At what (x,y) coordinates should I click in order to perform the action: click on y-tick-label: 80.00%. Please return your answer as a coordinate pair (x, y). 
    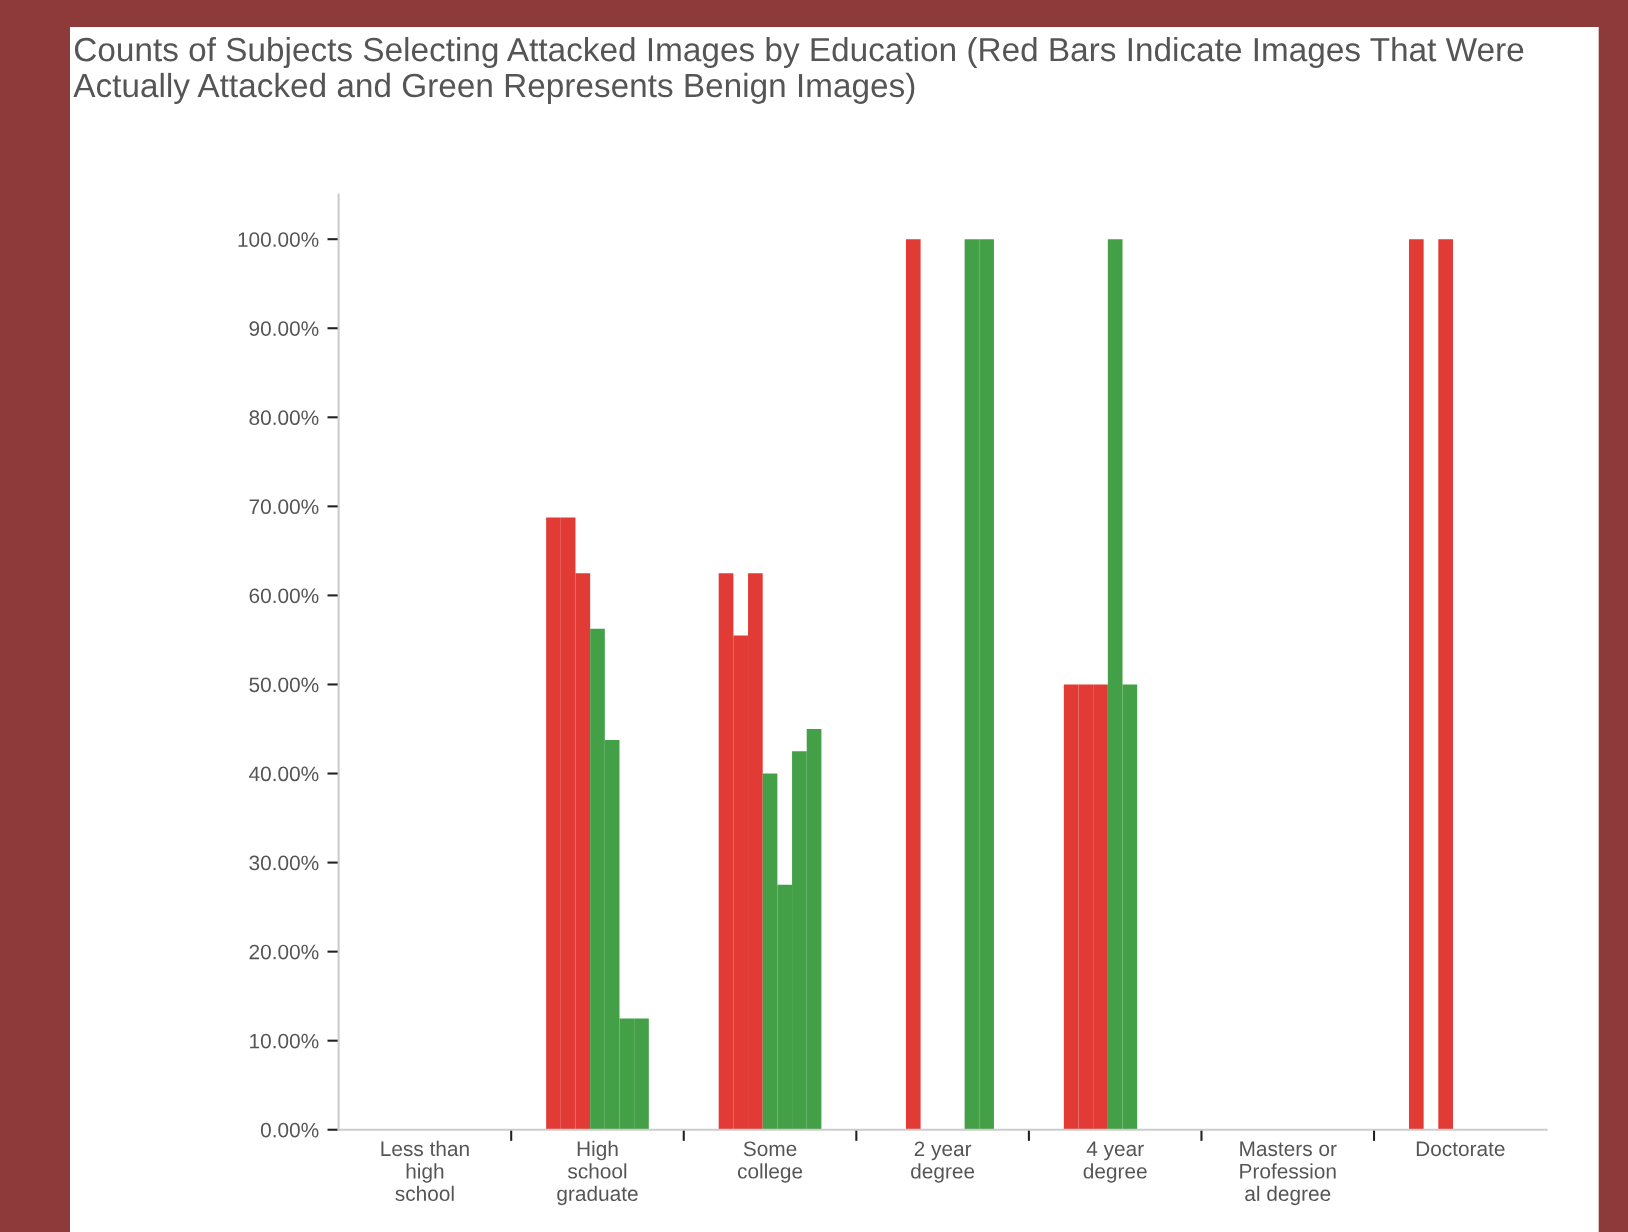
    Looking at the image, I should click on (284, 418).